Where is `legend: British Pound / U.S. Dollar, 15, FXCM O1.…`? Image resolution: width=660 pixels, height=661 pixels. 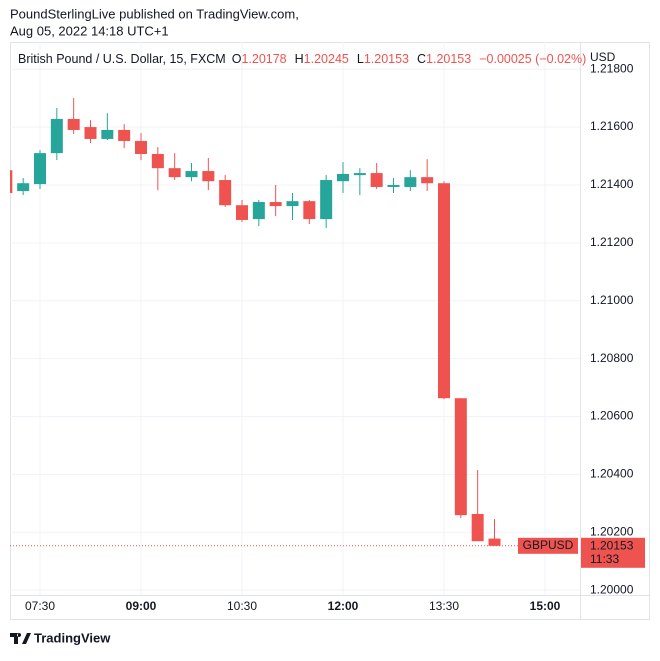 legend: British Pound / U.S. Dollar, 15, FXCM O1.… is located at coordinates (302, 59).